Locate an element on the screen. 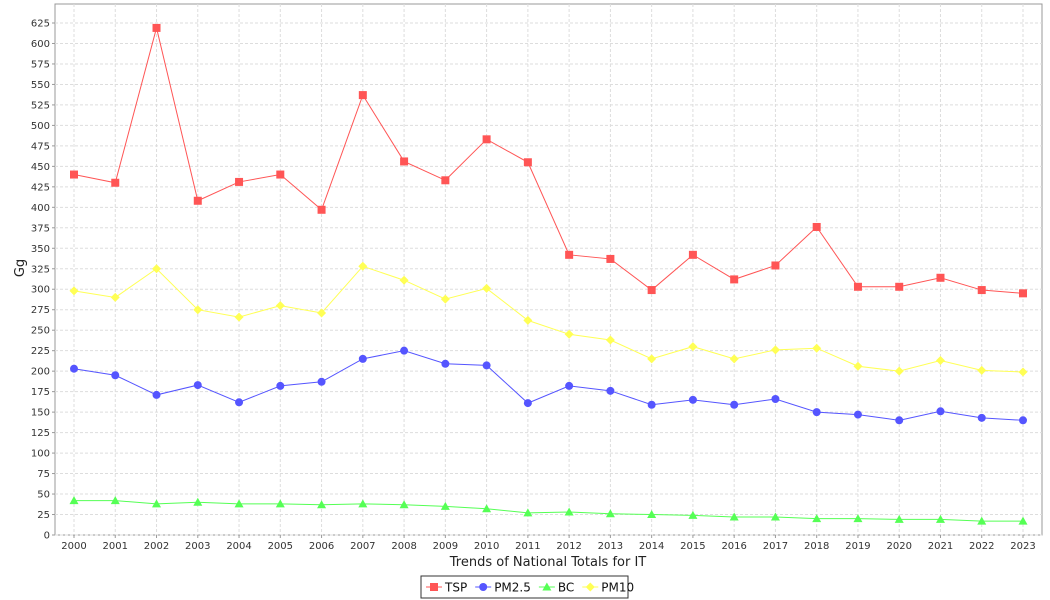 This screenshot has width=1050, height=600. y-tick-label: 0 is located at coordinates (47, 536).